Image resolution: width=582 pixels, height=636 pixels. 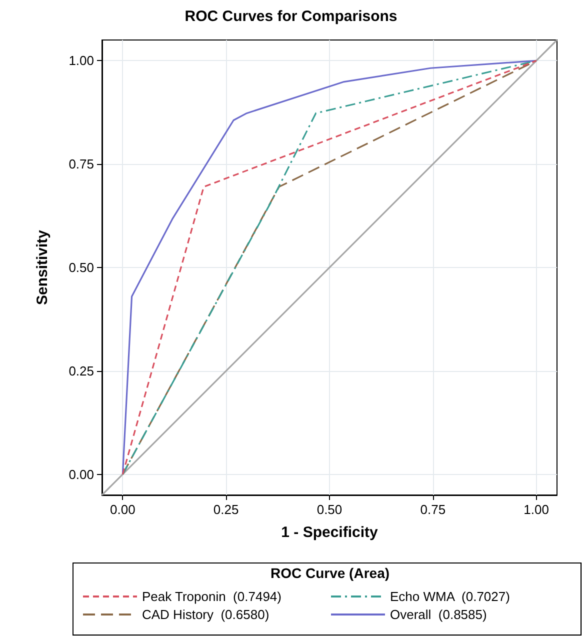 What do you see at coordinates (433, 509) in the screenshot?
I see `x-tick-label: 0.75` at bounding box center [433, 509].